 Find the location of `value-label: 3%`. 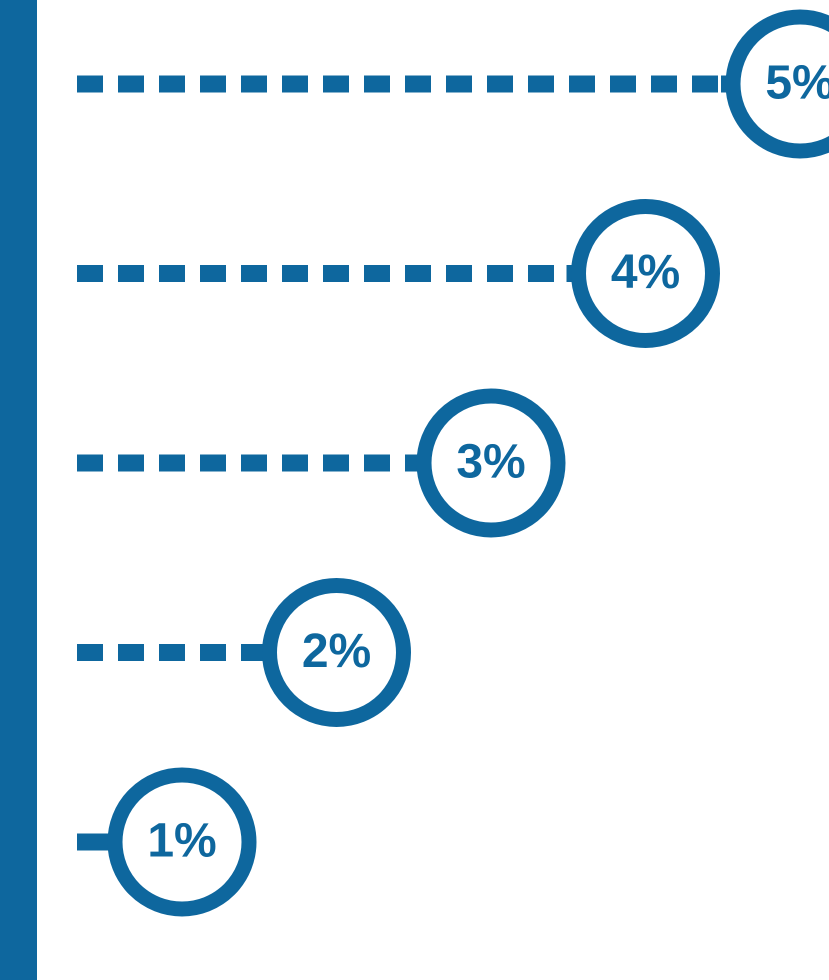

value-label: 3% is located at coordinates (490, 462).